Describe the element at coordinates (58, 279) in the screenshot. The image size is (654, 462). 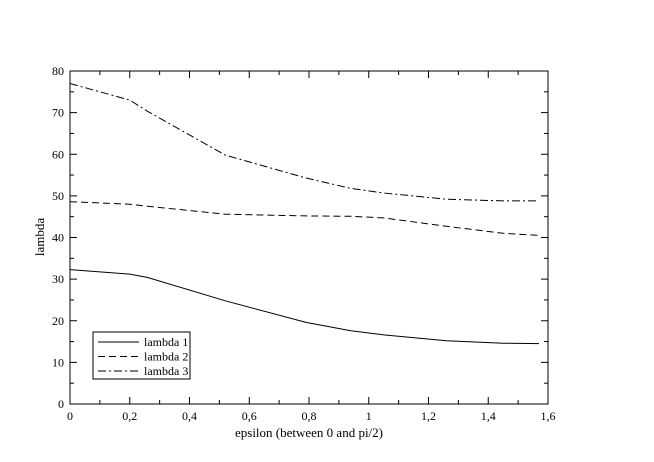
I see `y-tick-label: 30` at that location.